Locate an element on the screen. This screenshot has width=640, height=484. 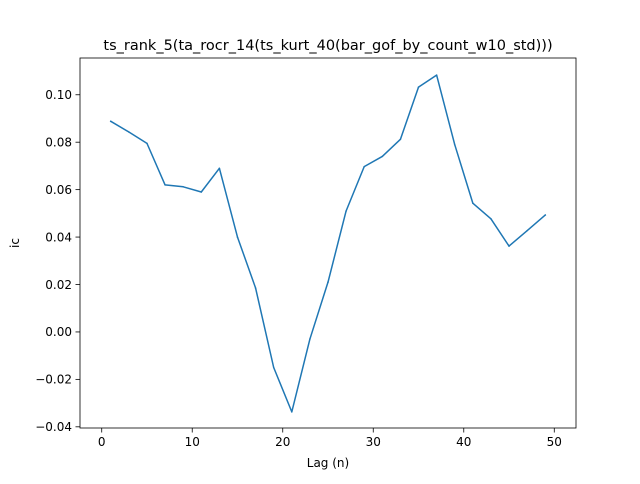
x-tick-label: 30 is located at coordinates (373, 442).